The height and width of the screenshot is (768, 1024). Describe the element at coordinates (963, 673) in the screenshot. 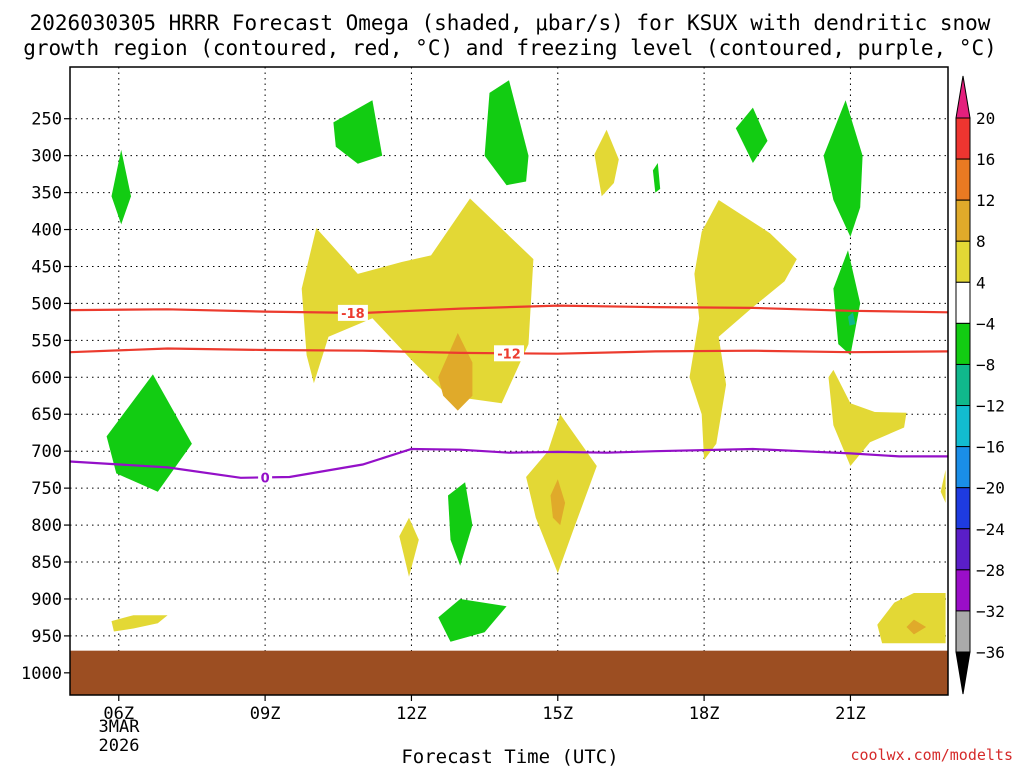

I see `colorbar-bottom-arrow` at that location.